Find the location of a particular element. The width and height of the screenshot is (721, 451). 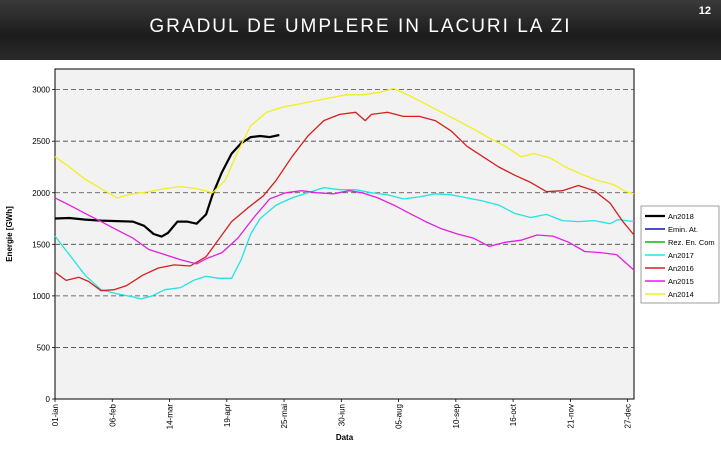

x-tick-label: 19-apr is located at coordinates (227, 415).